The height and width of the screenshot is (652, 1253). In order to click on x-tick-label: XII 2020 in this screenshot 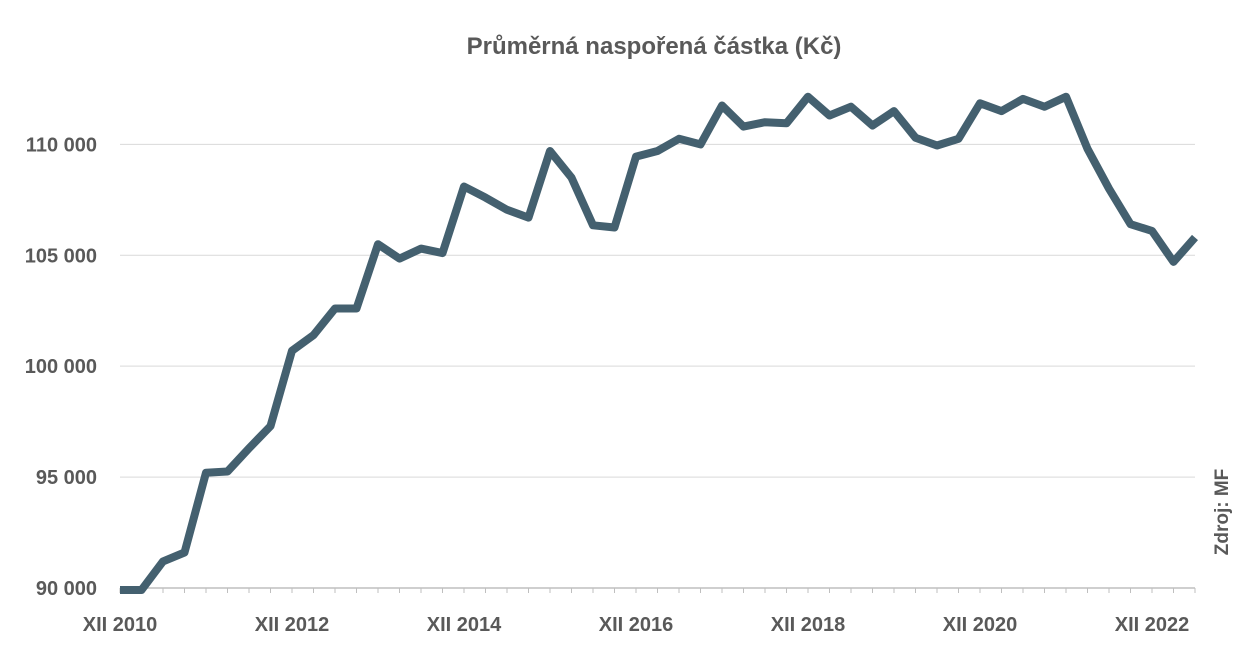, I will do `click(980, 625)`.